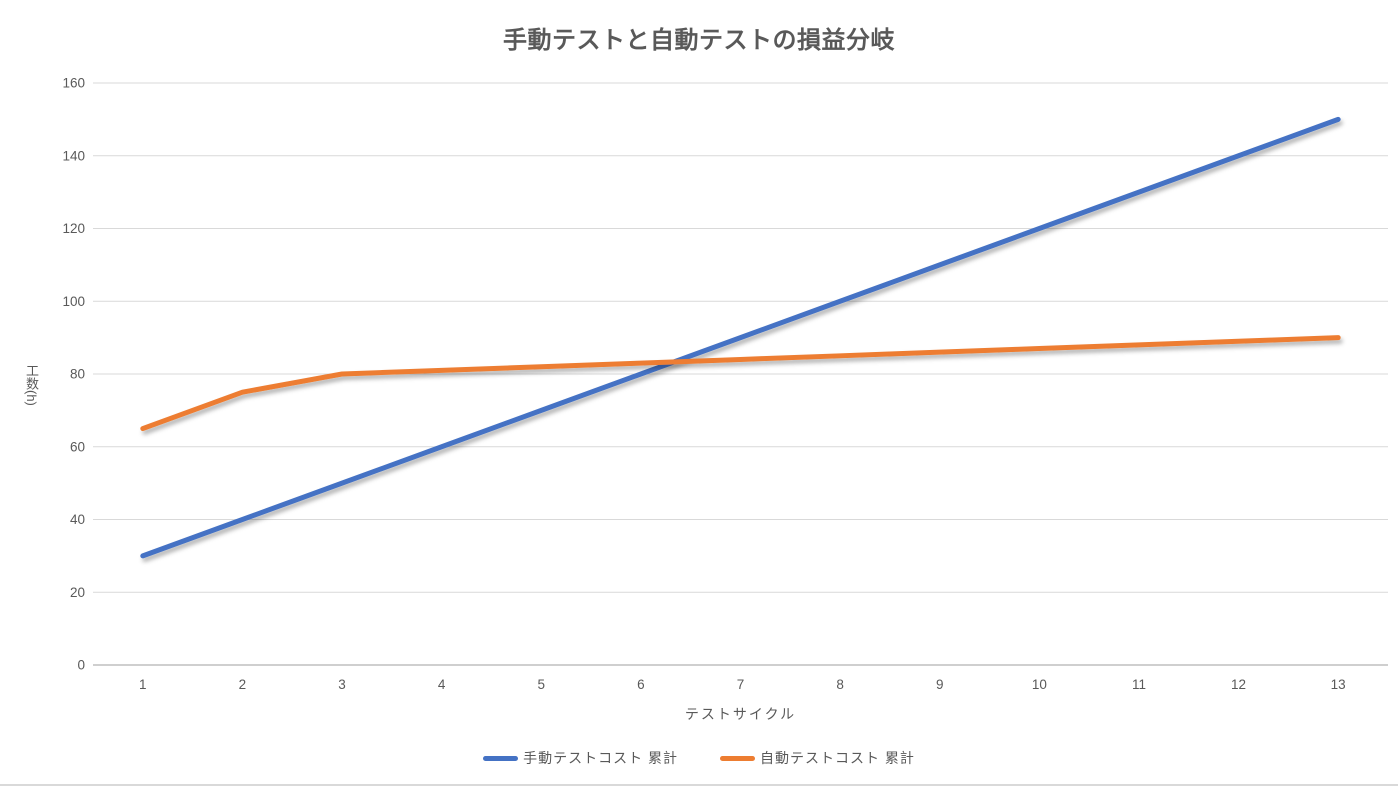 This screenshot has height=788, width=1398. I want to click on y-tick-label: 40, so click(77, 519).